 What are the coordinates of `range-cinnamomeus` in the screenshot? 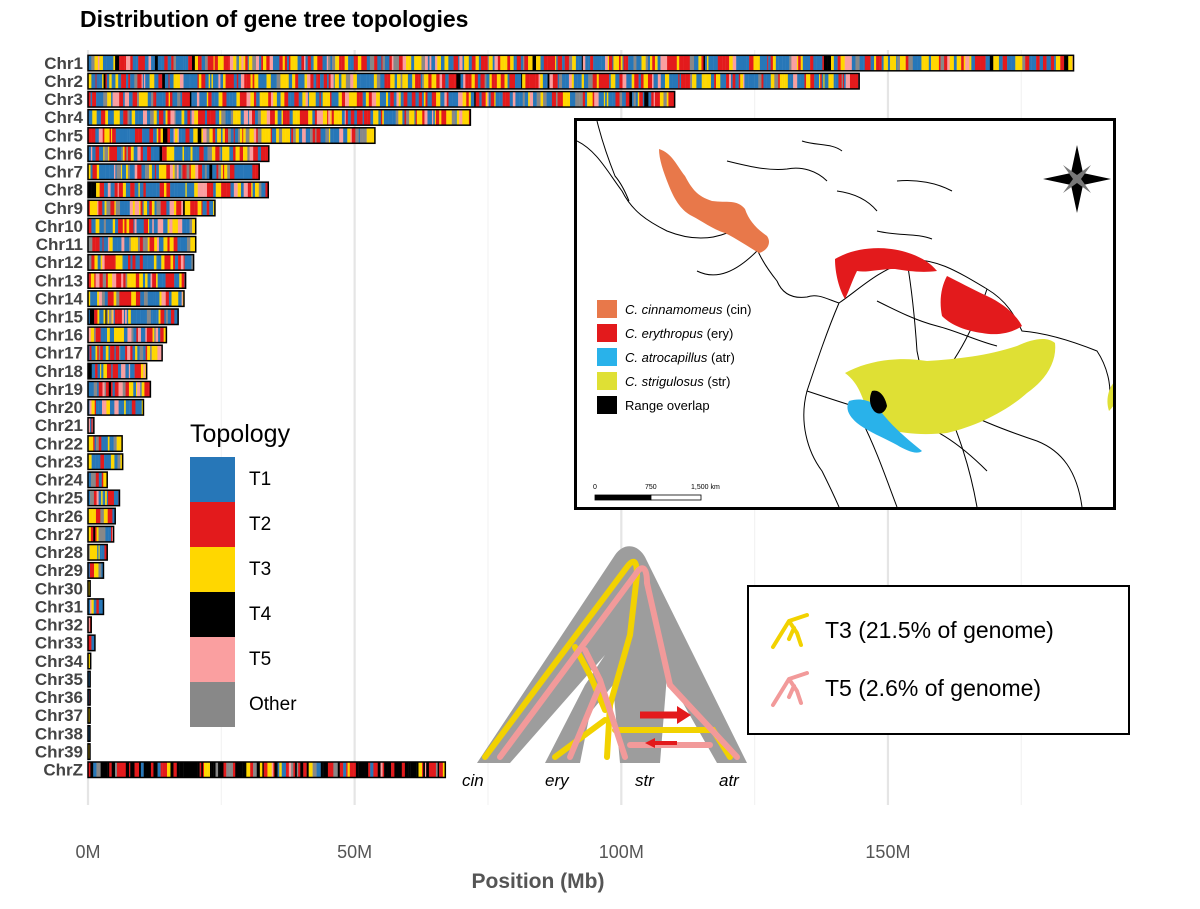 It's located at (714, 201).